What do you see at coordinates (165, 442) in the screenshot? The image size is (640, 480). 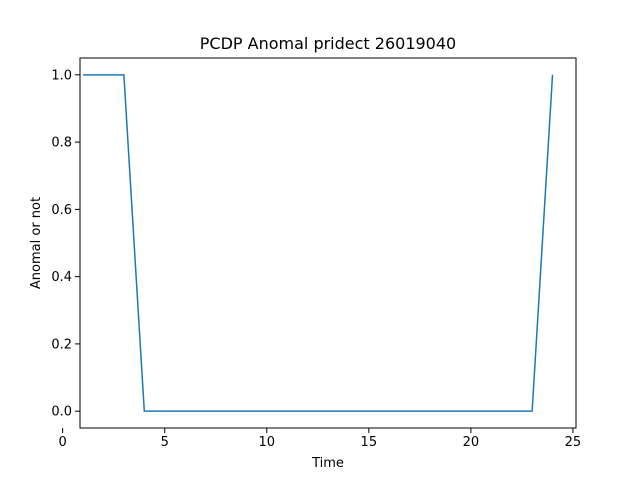 I see `x-tick-label: 5` at bounding box center [165, 442].